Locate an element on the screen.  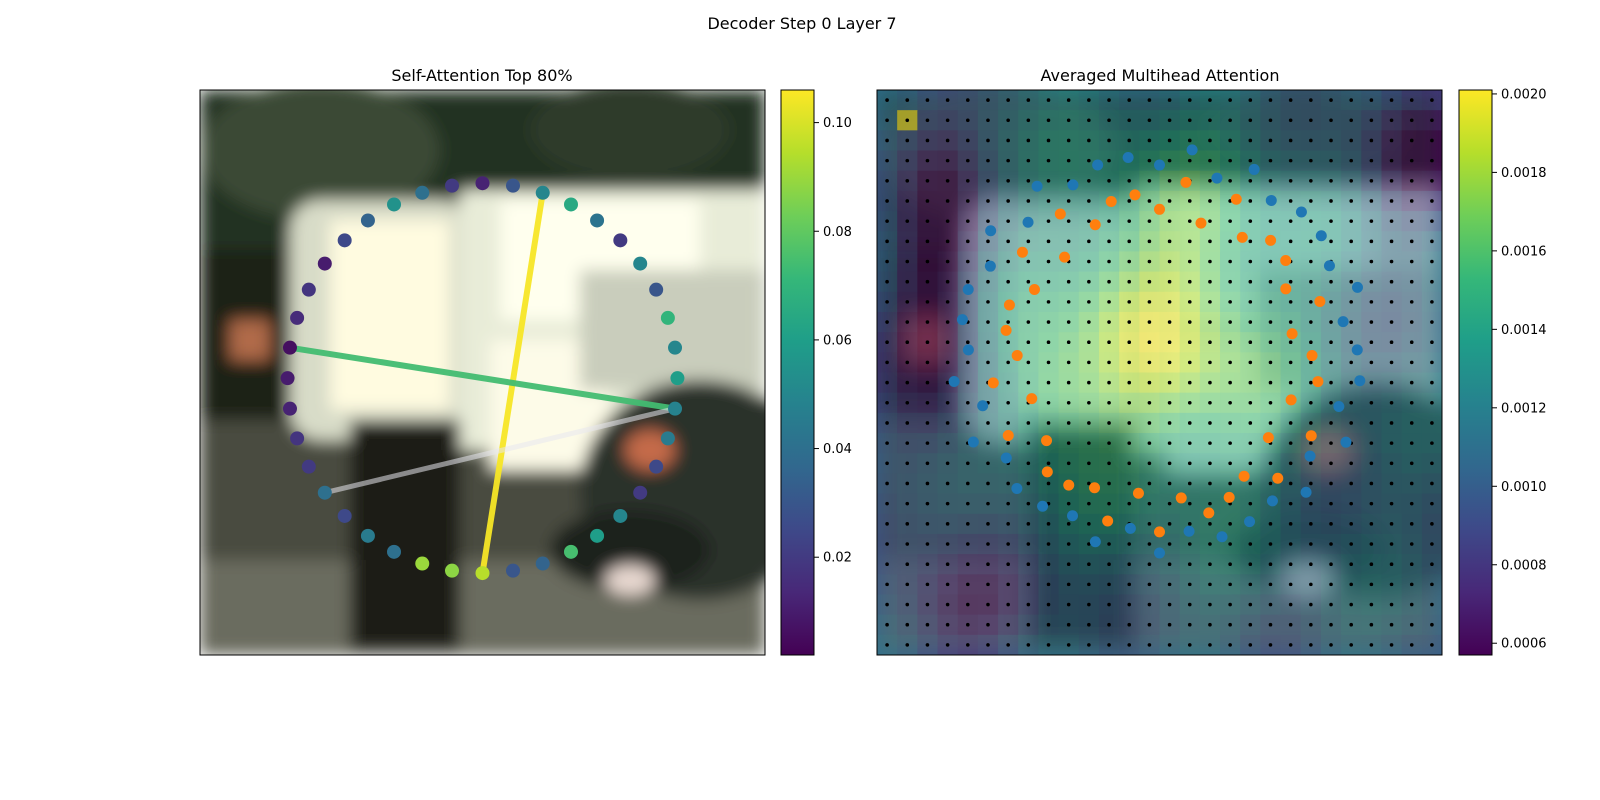
colorbar-tick-label: 0.0010 is located at coordinates (1524, 487).